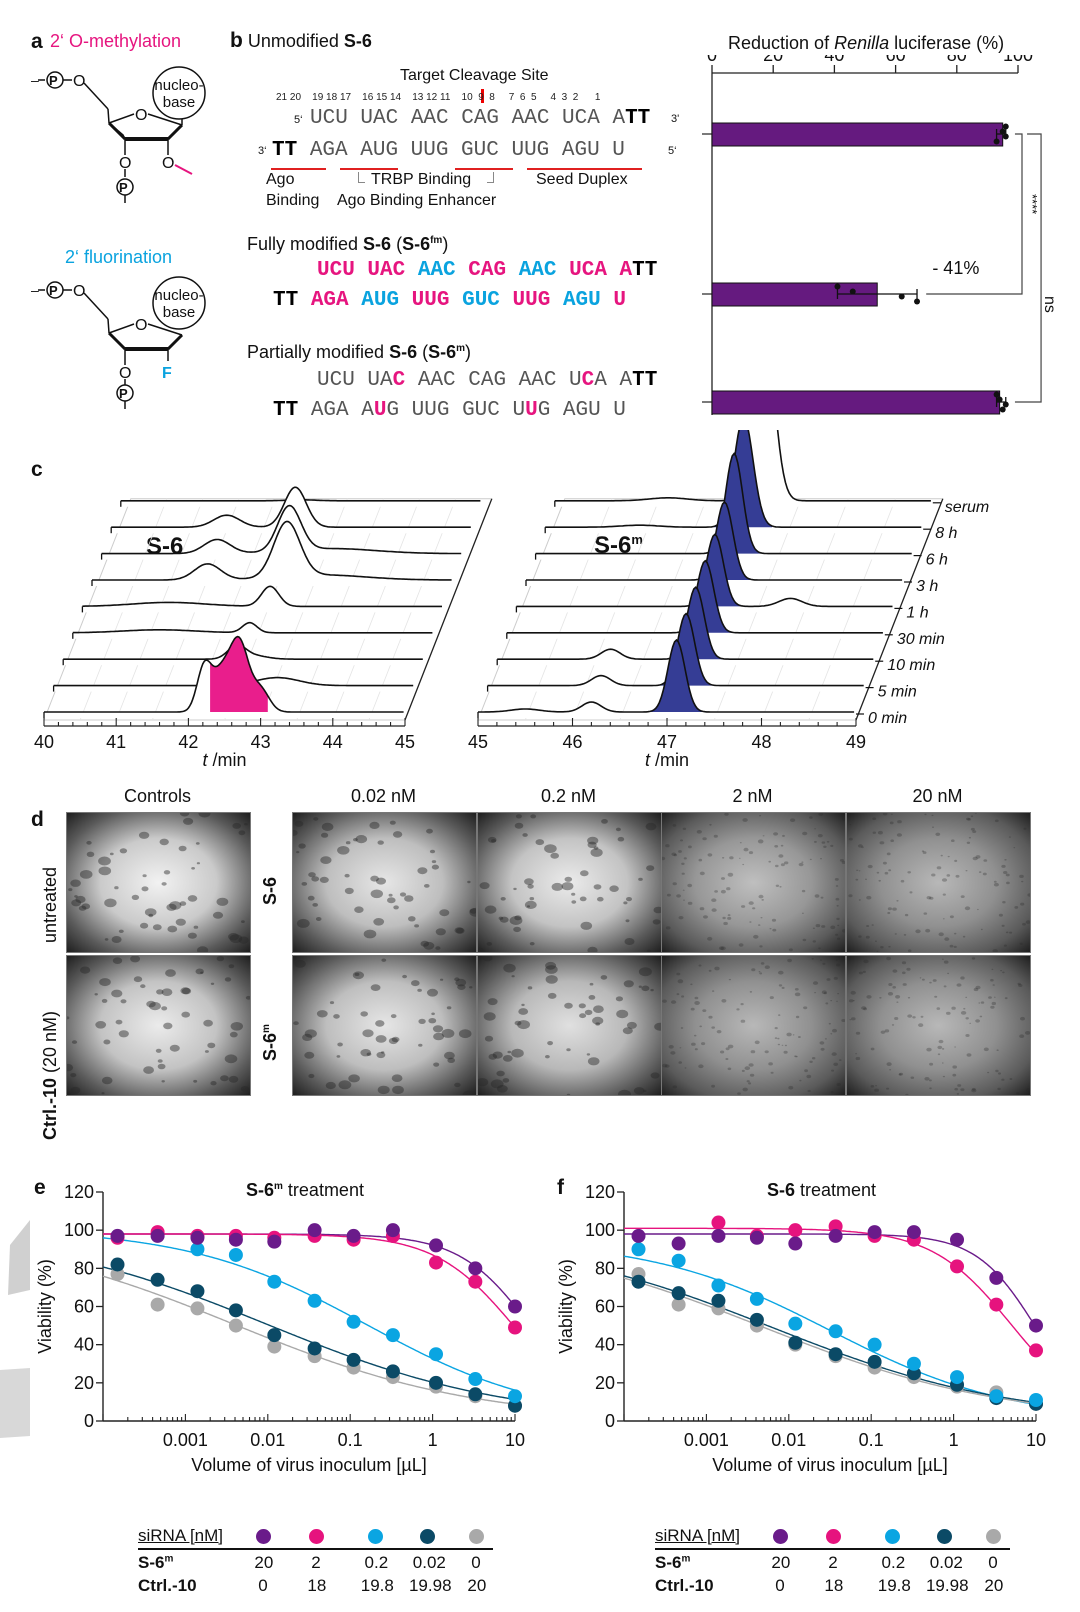  What do you see at coordinates (673, 1562) in the screenshot?
I see `legend-row-label: S-6m` at bounding box center [673, 1562].